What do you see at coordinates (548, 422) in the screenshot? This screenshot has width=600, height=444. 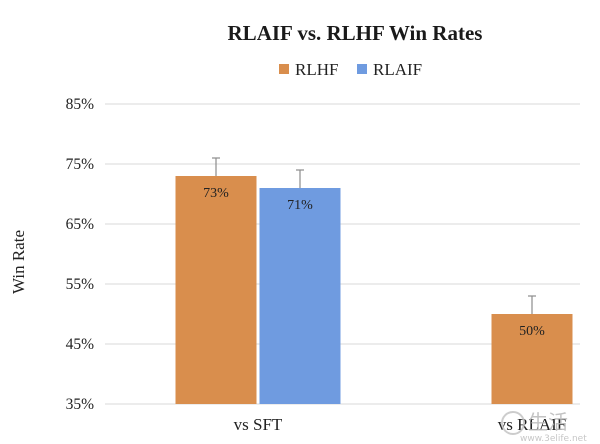 I see `watermark-text: 生活` at bounding box center [548, 422].